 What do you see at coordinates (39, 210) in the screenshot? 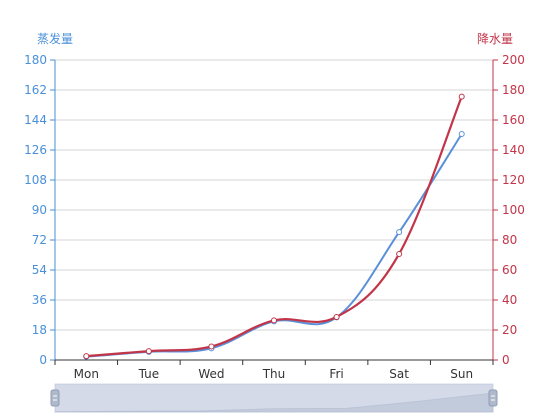
I see `left-tick-label: 90` at bounding box center [39, 210].